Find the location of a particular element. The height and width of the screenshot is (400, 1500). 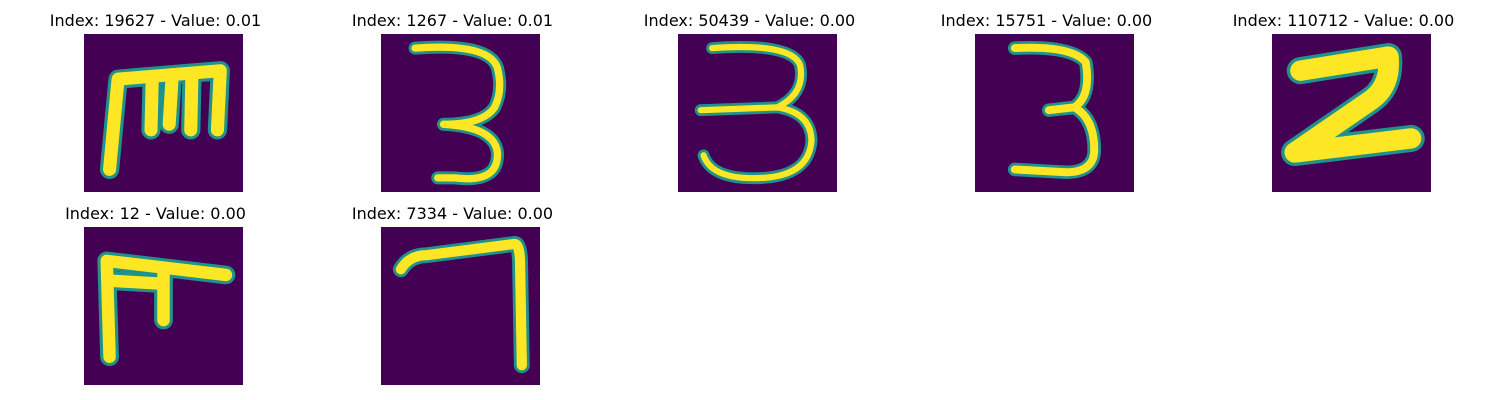

m-shape-image is located at coordinates (163, 113).